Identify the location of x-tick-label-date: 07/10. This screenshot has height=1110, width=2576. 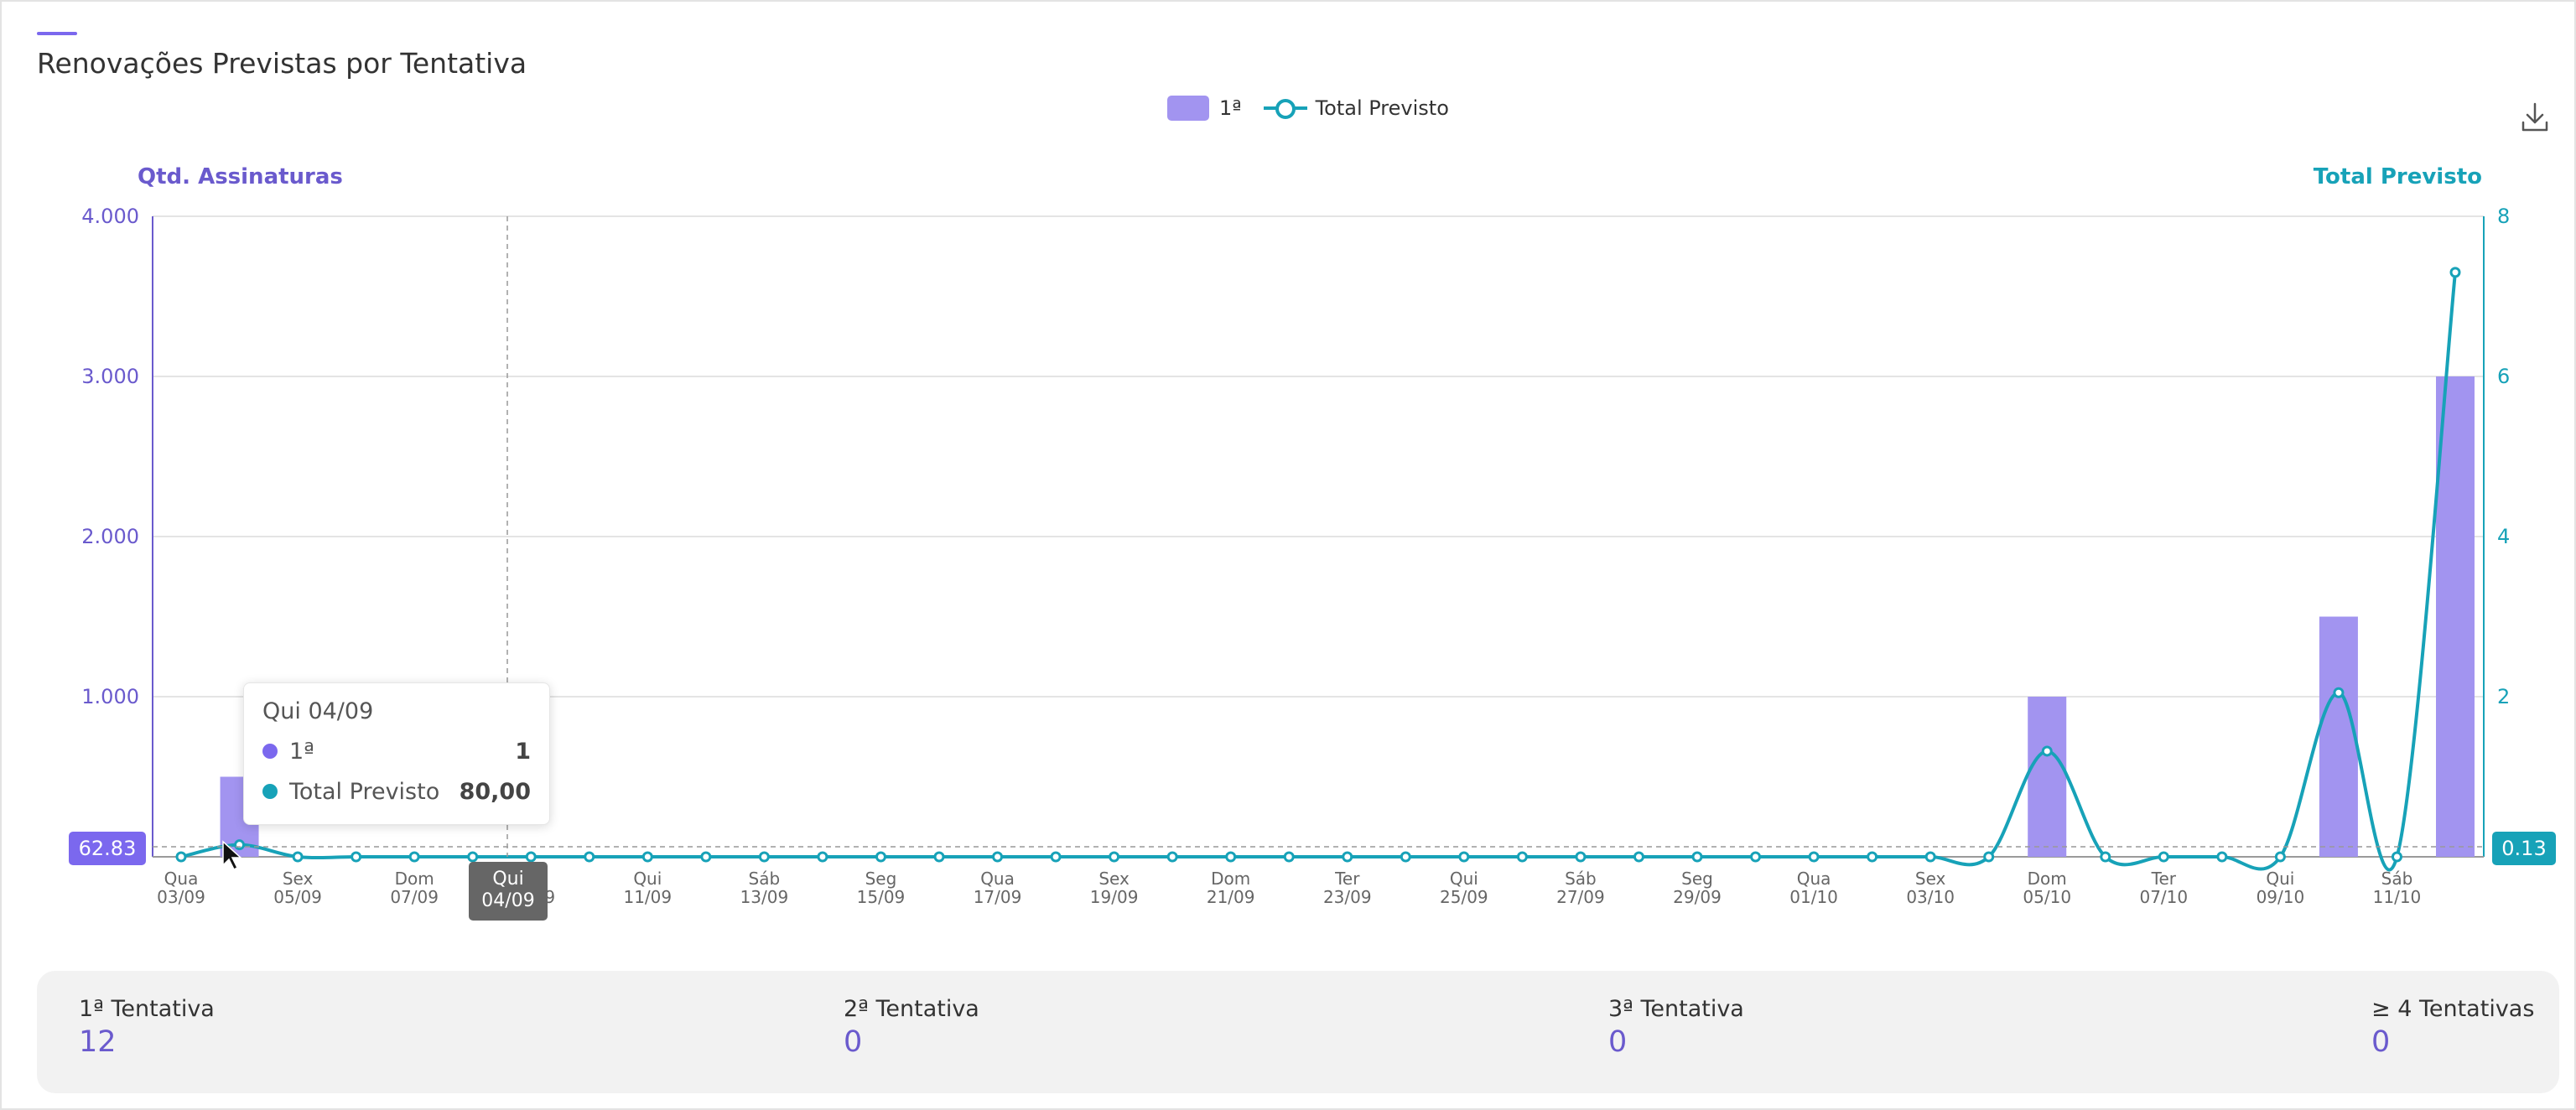
(2163, 897).